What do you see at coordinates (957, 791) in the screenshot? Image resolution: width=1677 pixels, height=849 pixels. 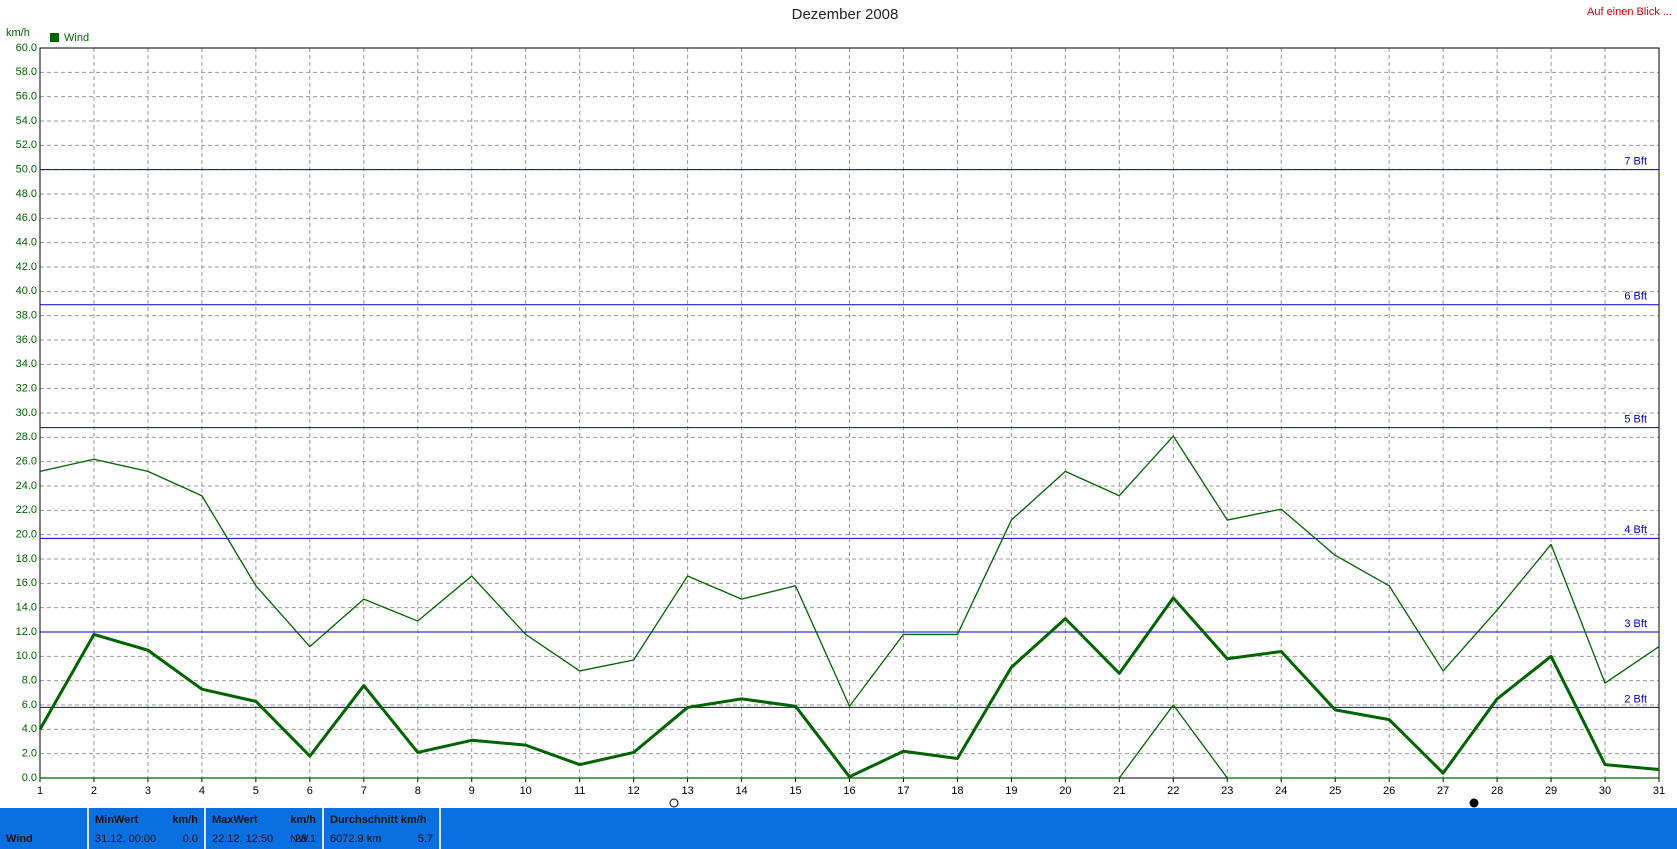 I see `x-tick-label: 18` at bounding box center [957, 791].